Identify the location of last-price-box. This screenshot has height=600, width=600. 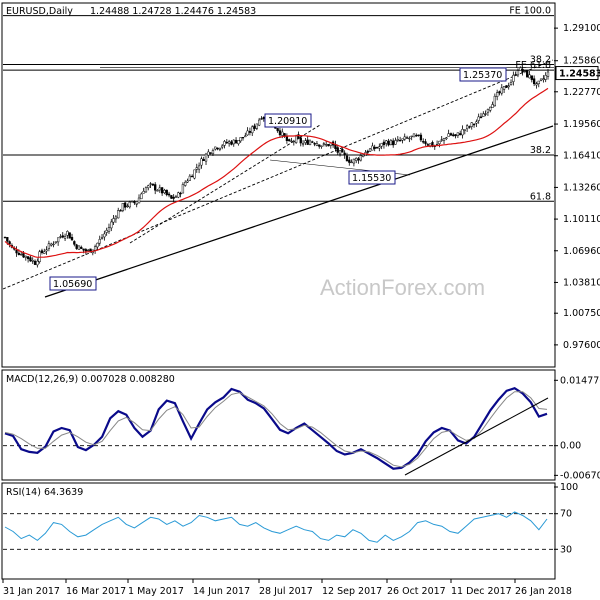
(577, 73).